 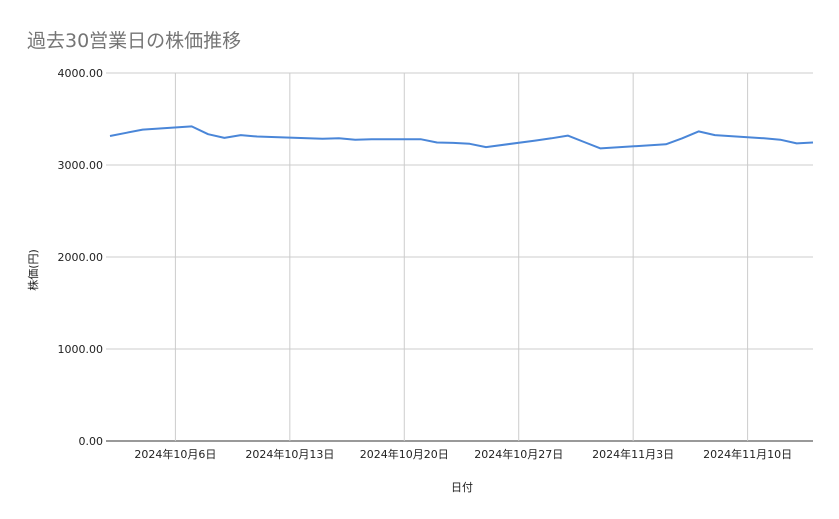 I want to click on x-tick-label: 2024年10月27日, so click(x=518, y=454).